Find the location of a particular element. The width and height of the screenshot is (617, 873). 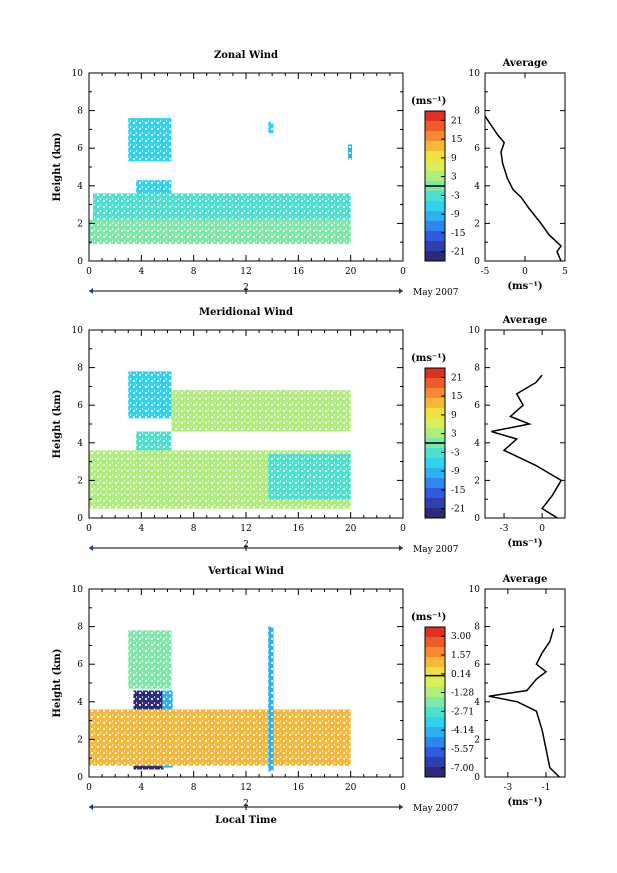

colorbar-tick-label: 3.00 is located at coordinates (461, 637).